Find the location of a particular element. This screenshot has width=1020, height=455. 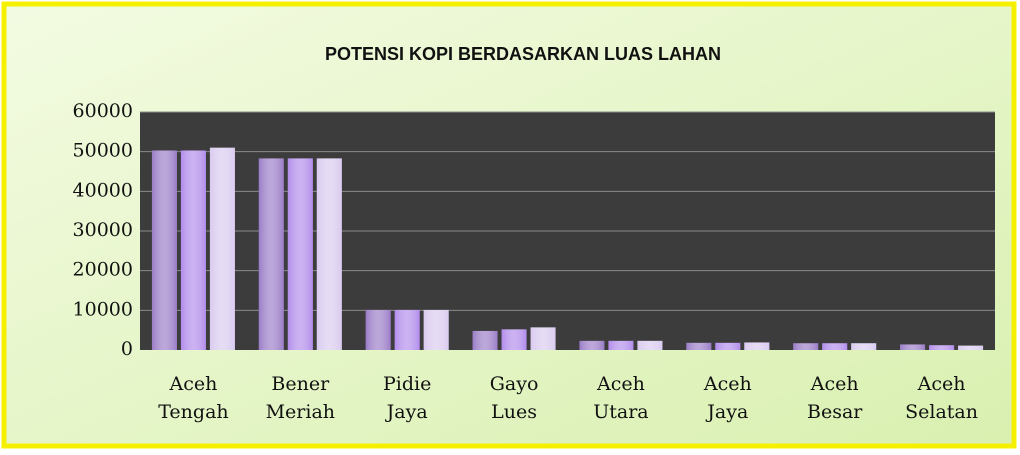

x-tick-label: Gayo Lues is located at coordinates (514, 398).